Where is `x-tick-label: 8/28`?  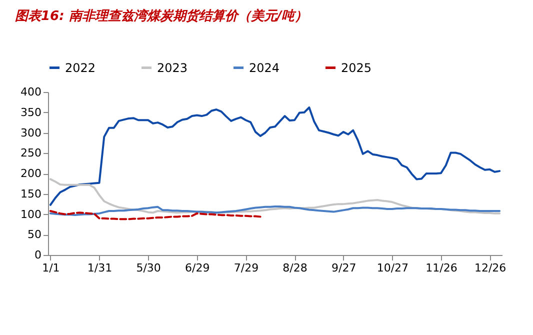 x-tick-label: 8/28 is located at coordinates (295, 268).